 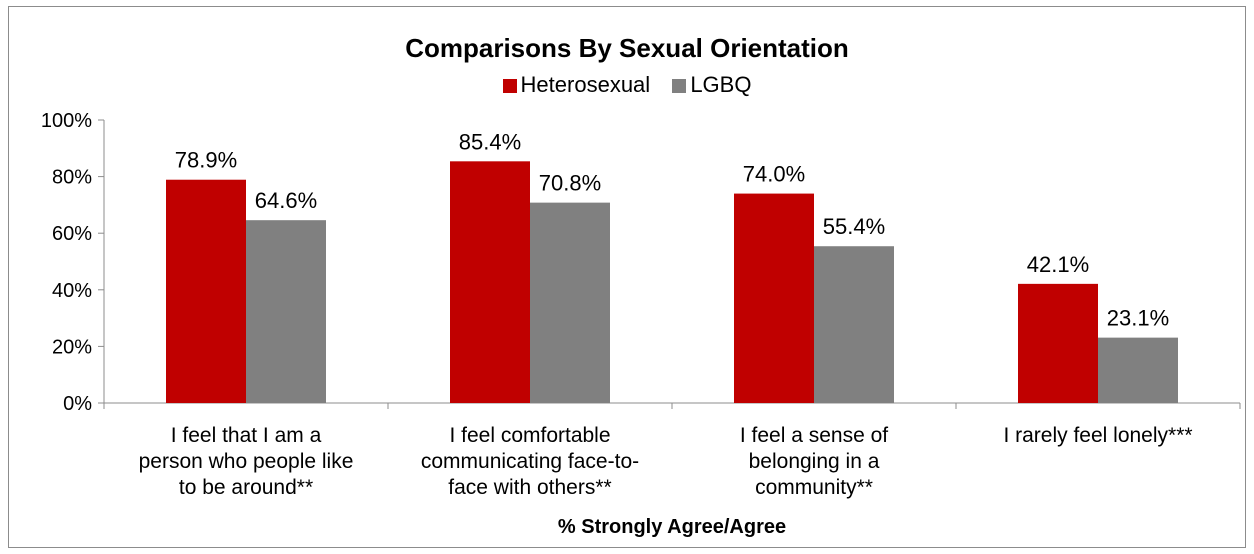 What do you see at coordinates (509, 86) in the screenshot?
I see `legend-swatch-heterosexual` at bounding box center [509, 86].